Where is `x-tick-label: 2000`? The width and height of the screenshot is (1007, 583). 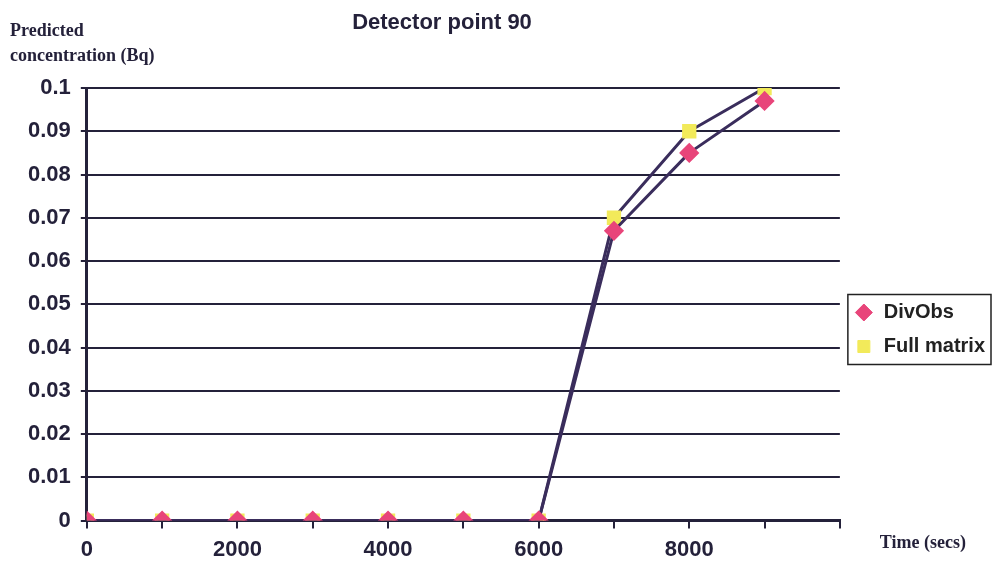
x-tick-label: 2000 is located at coordinates (237, 548).